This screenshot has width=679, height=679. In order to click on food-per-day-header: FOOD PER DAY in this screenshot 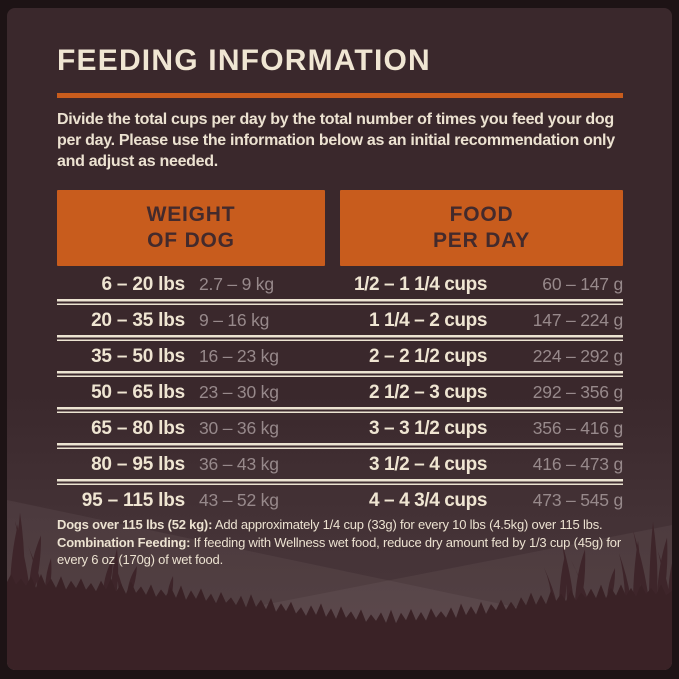, I will do `click(481, 228)`.